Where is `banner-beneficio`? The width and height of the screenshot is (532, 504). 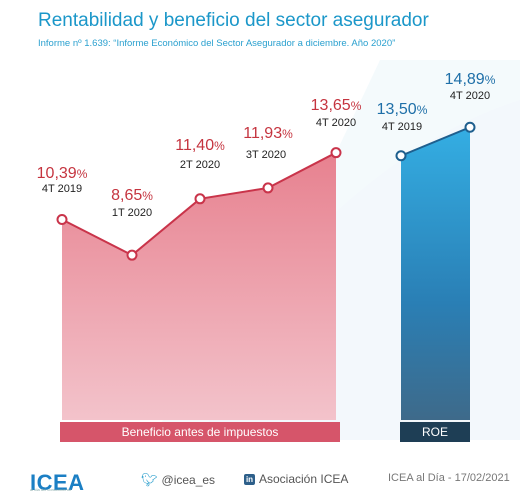
banner-beneficio is located at coordinates (200, 432).